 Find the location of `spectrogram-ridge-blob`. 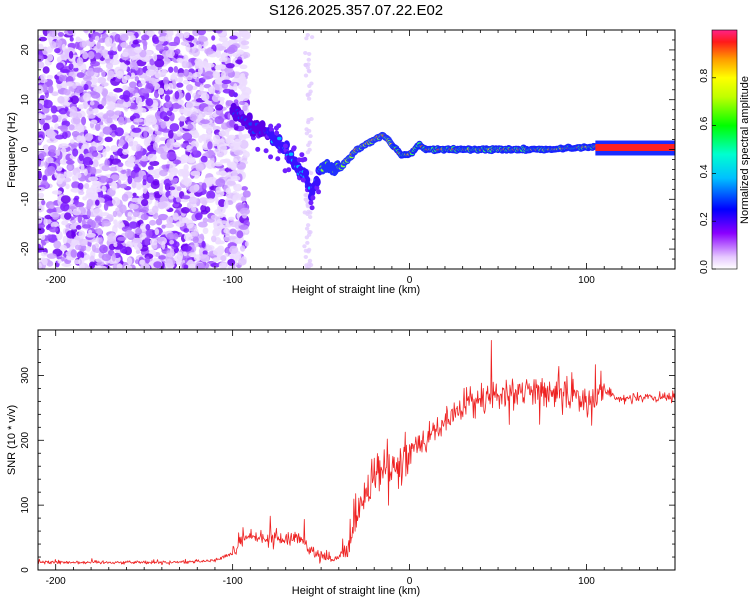

spectrogram-ridge-blob is located at coordinates (262, 125).